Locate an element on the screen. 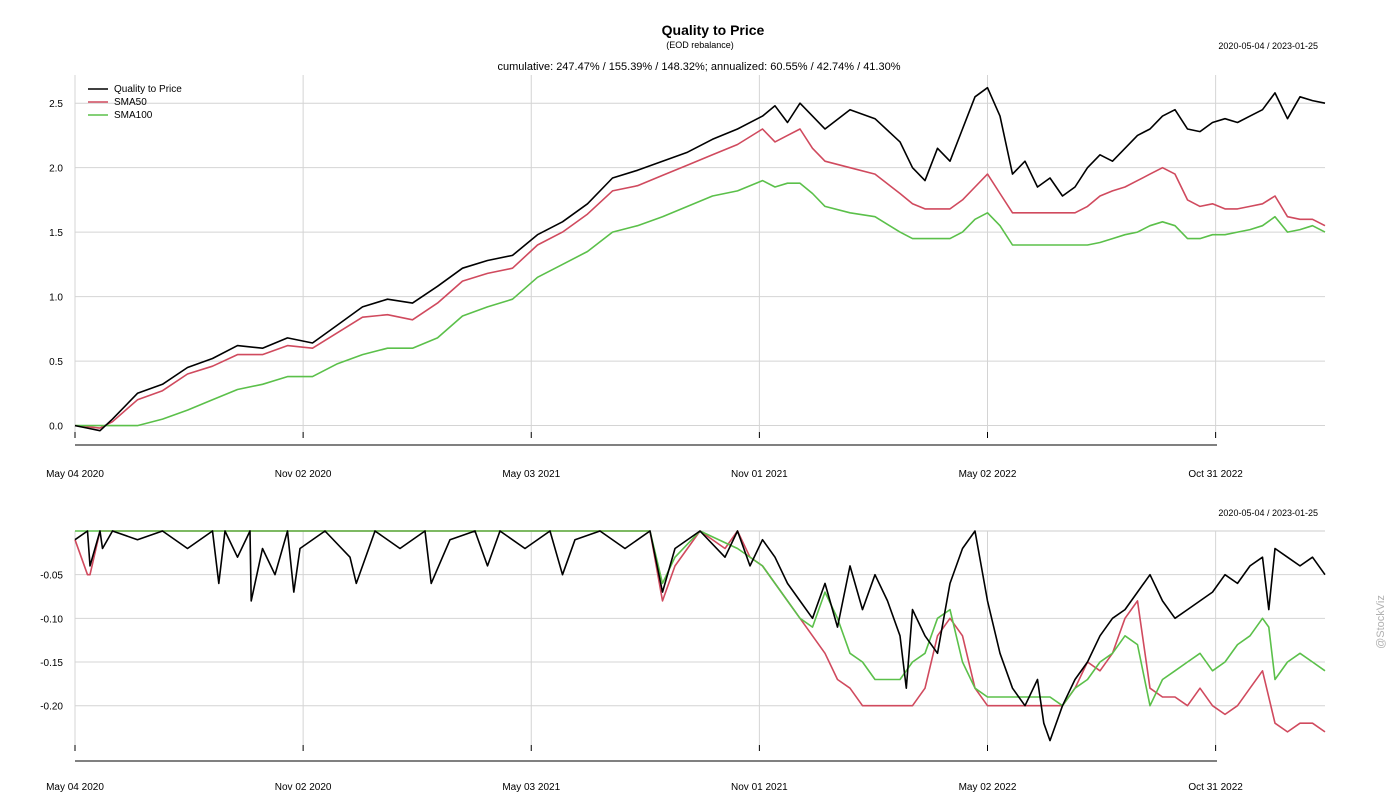  drawdown-y-tick-label-3: -0.20 is located at coordinates (51, 707).